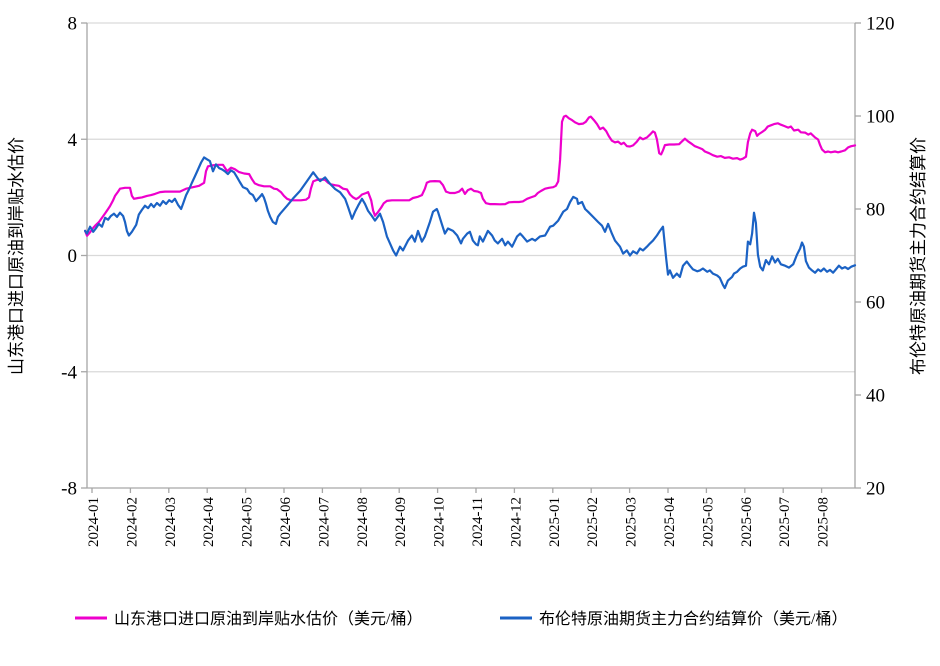 The image size is (940, 666). Describe the element at coordinates (401, 522) in the screenshot. I see `x-tick-label: 2024-09` at that location.